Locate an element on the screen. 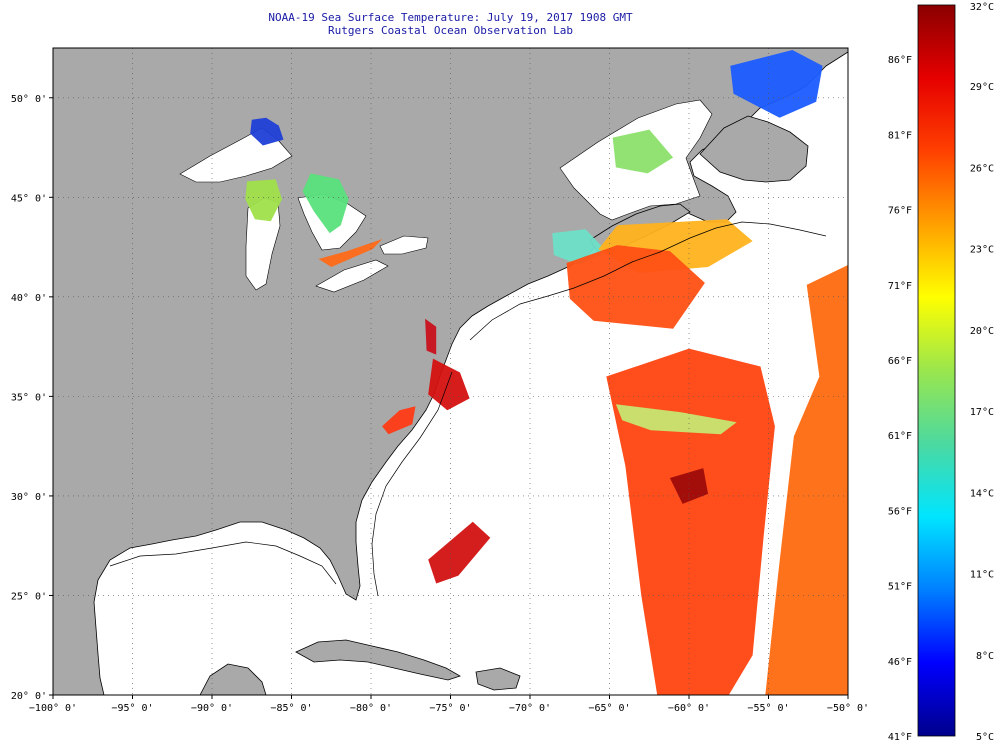 This screenshot has width=1000, height=754. sst-region-lake-huron is located at coordinates (325, 203).